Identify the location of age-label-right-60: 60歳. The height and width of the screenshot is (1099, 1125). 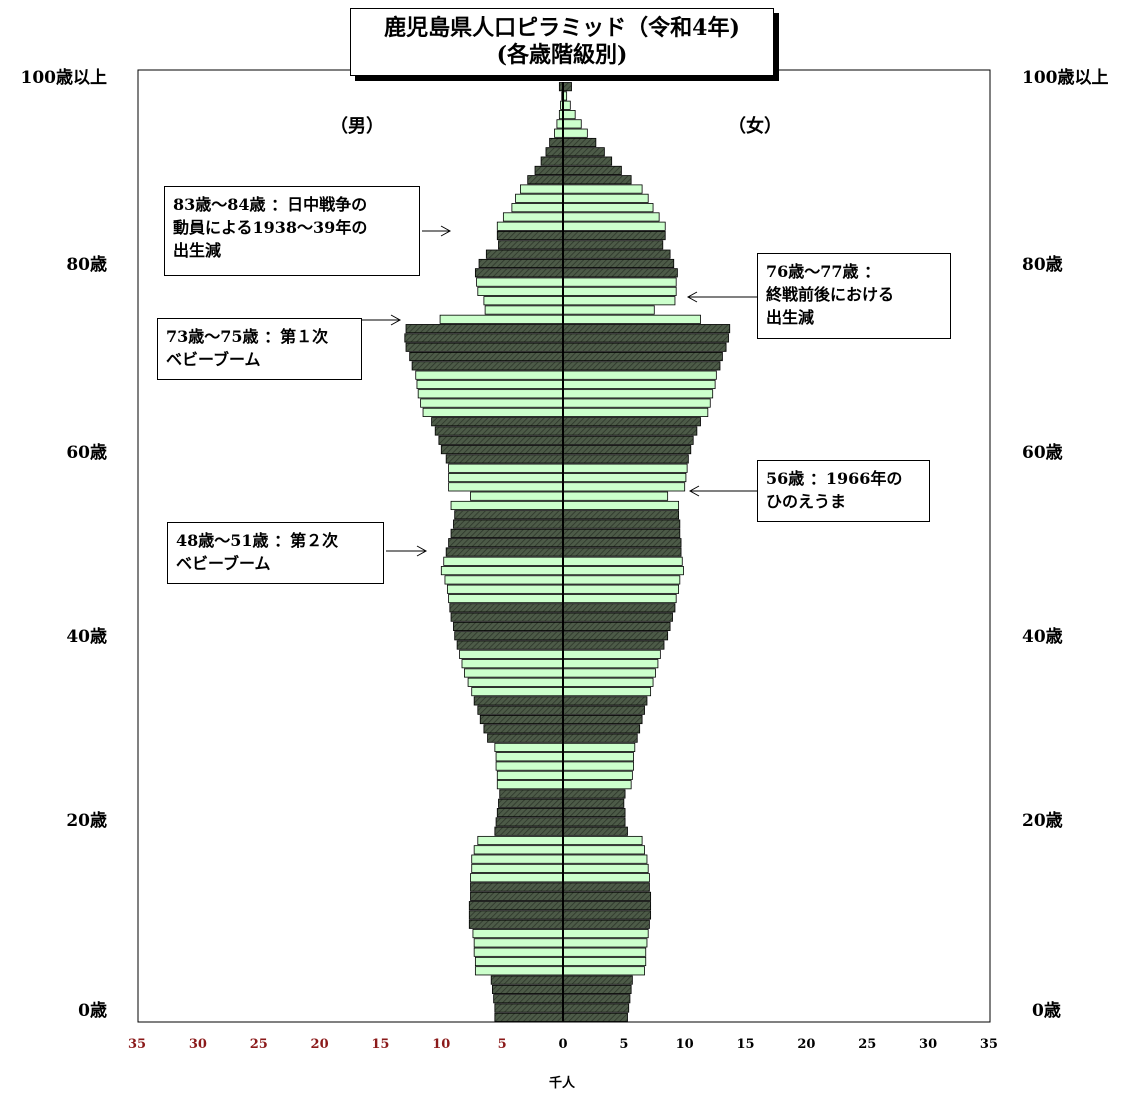
(1042, 453).